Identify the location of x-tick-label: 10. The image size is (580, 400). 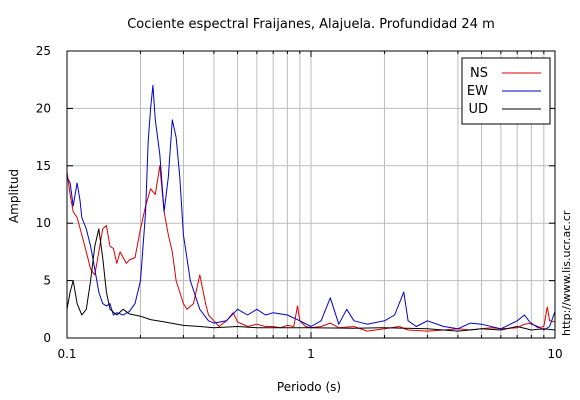
(554, 354).